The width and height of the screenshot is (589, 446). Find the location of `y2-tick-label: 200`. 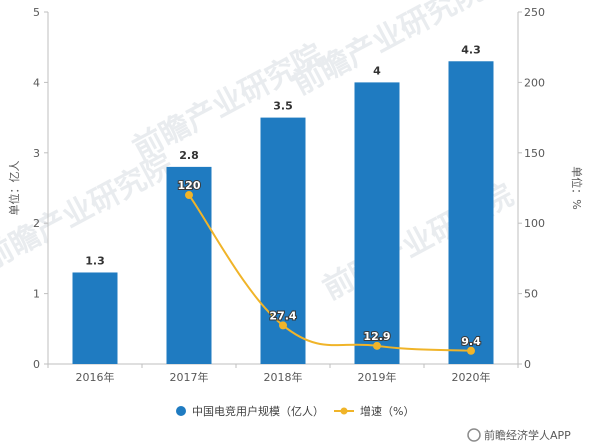

y2-tick-label: 200 is located at coordinates (534, 82).